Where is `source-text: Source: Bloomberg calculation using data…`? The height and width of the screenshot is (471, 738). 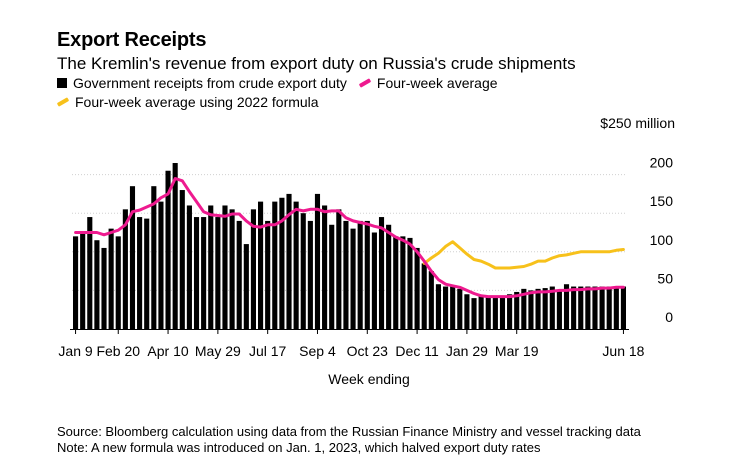 source-text: Source: Bloomberg calculation using data… is located at coordinates (349, 431).